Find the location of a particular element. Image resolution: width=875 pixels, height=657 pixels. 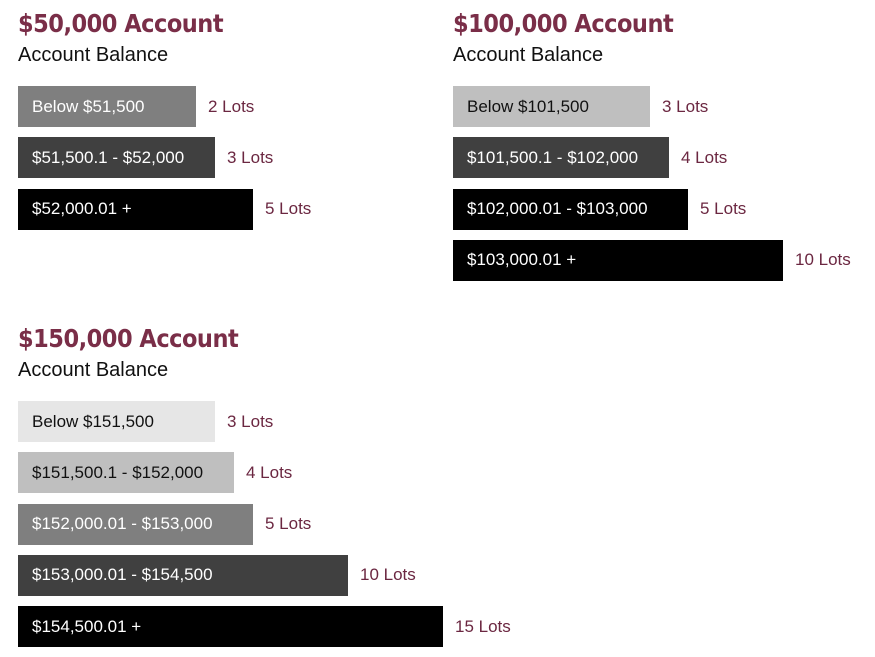

bar: $102,000.01 - $103,000 is located at coordinates (570, 209).